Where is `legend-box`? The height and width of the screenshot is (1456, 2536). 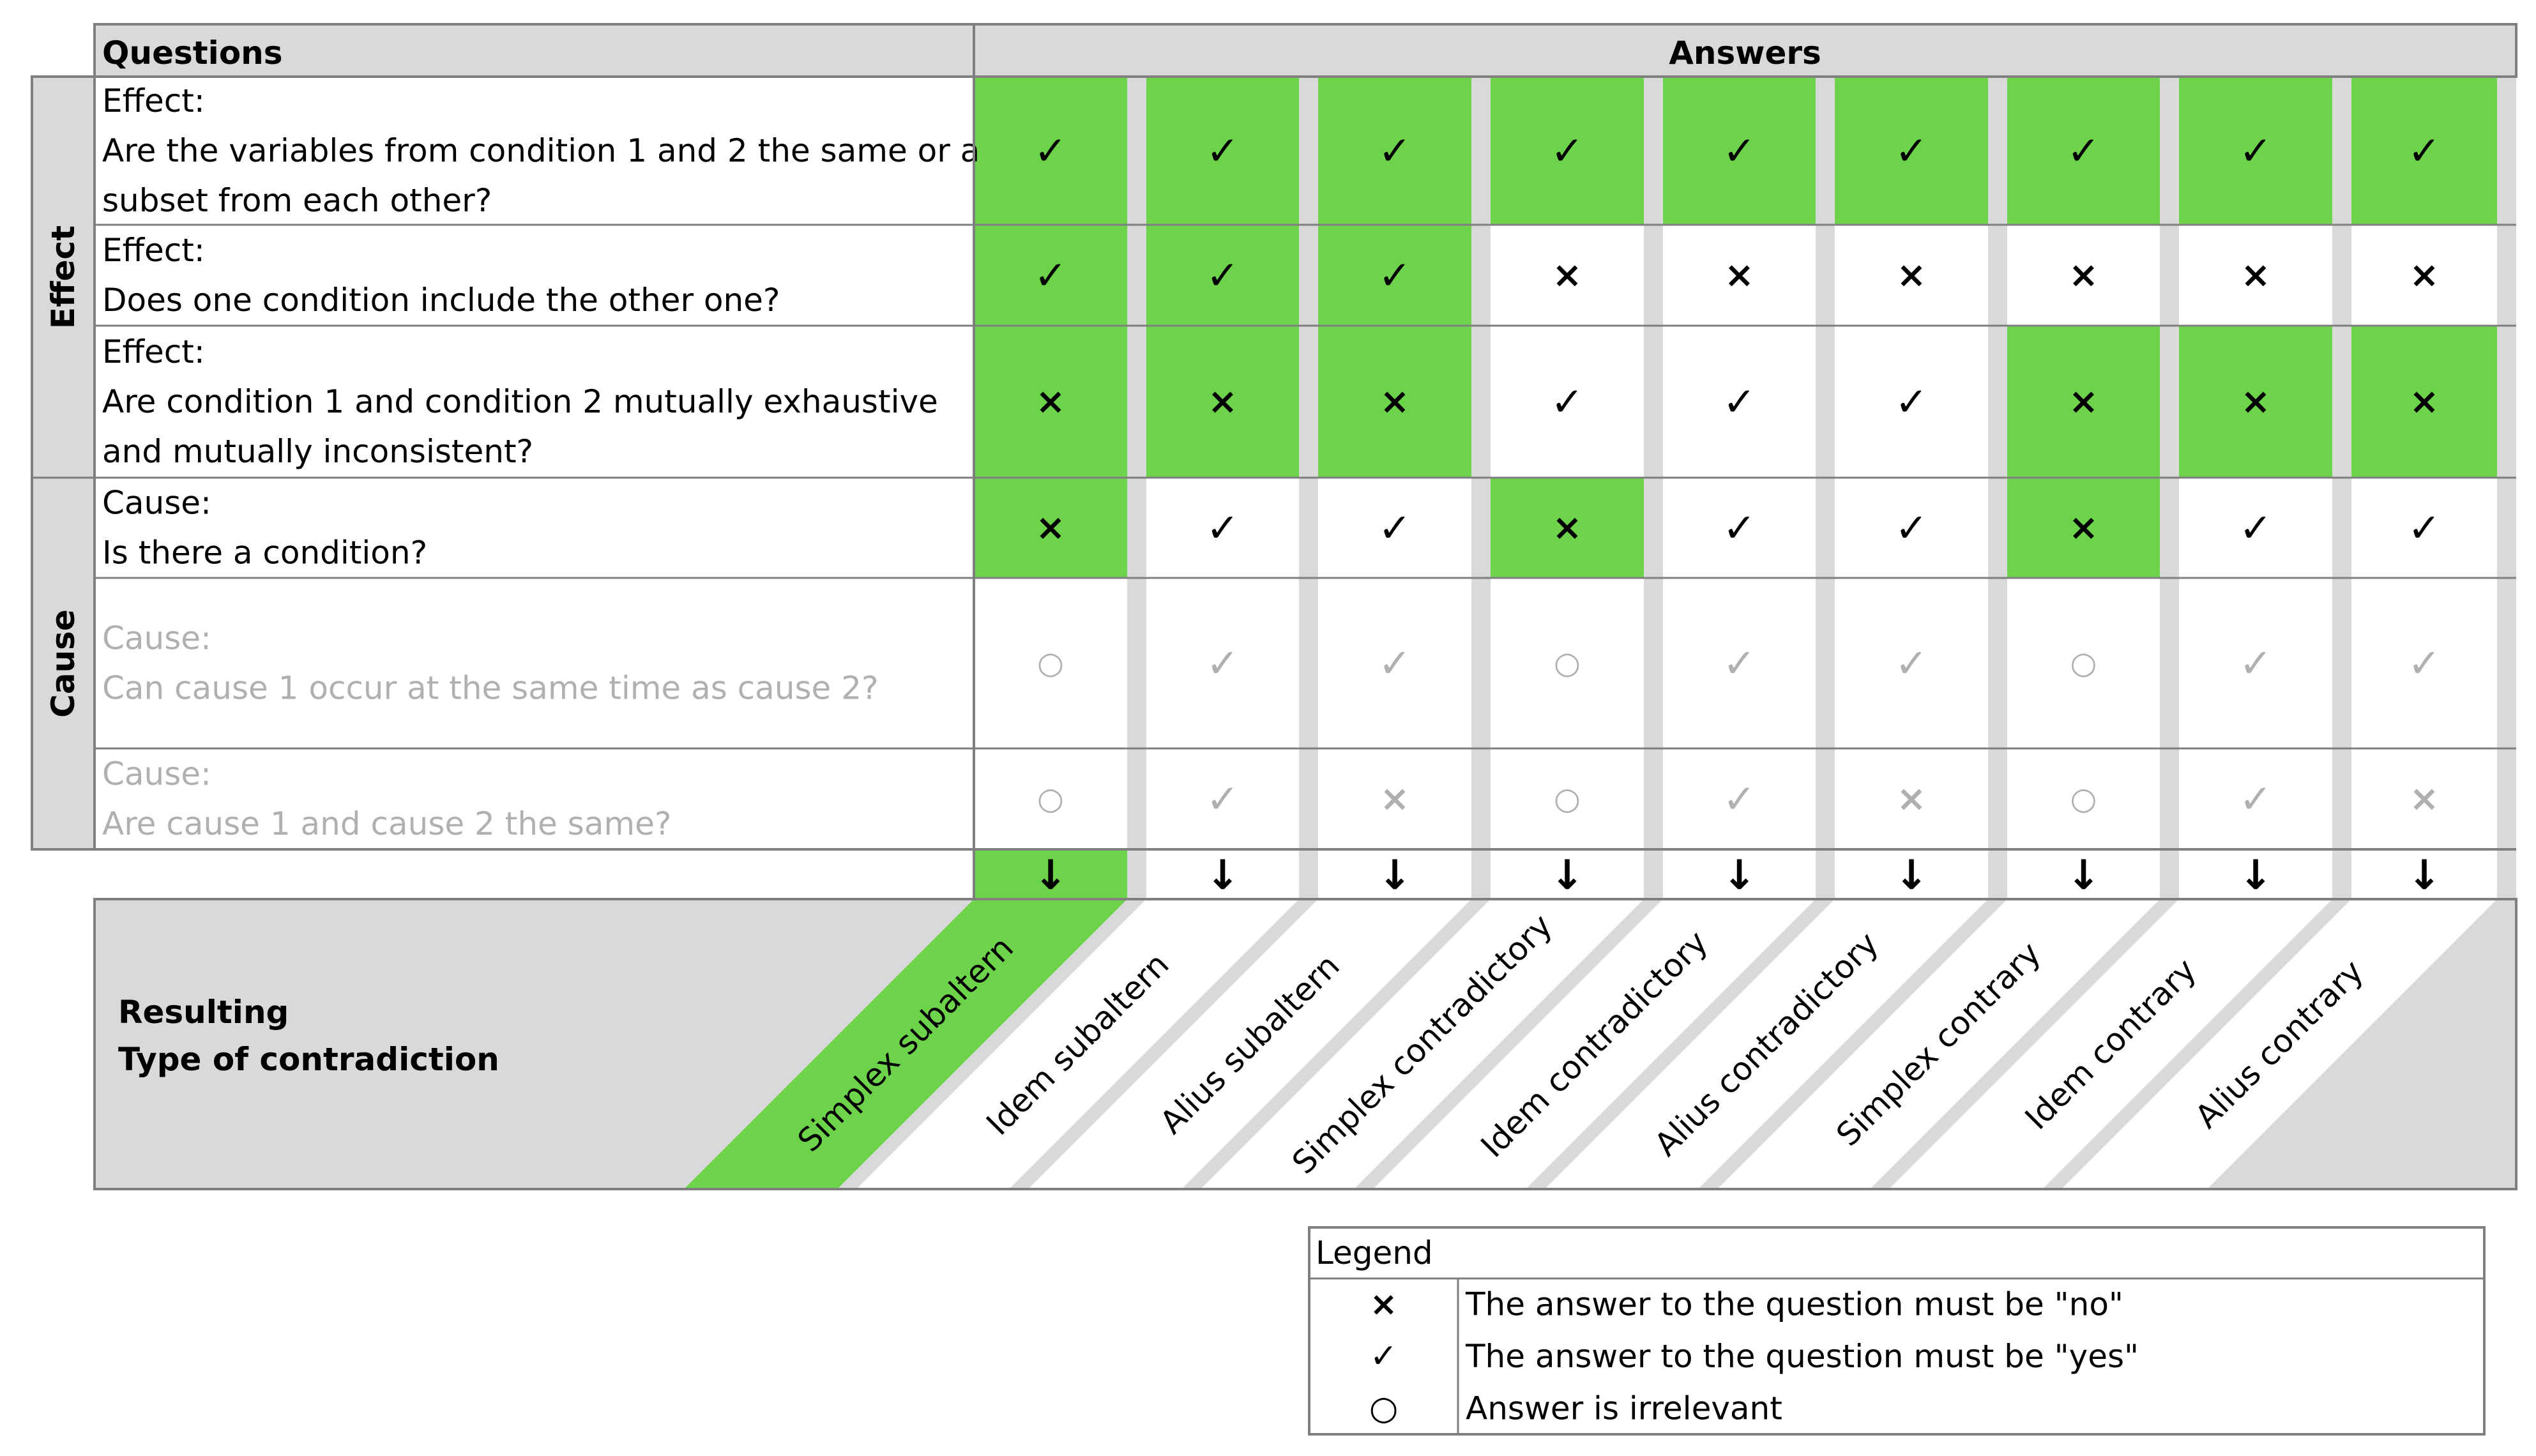 legend-box is located at coordinates (1897, 1331).